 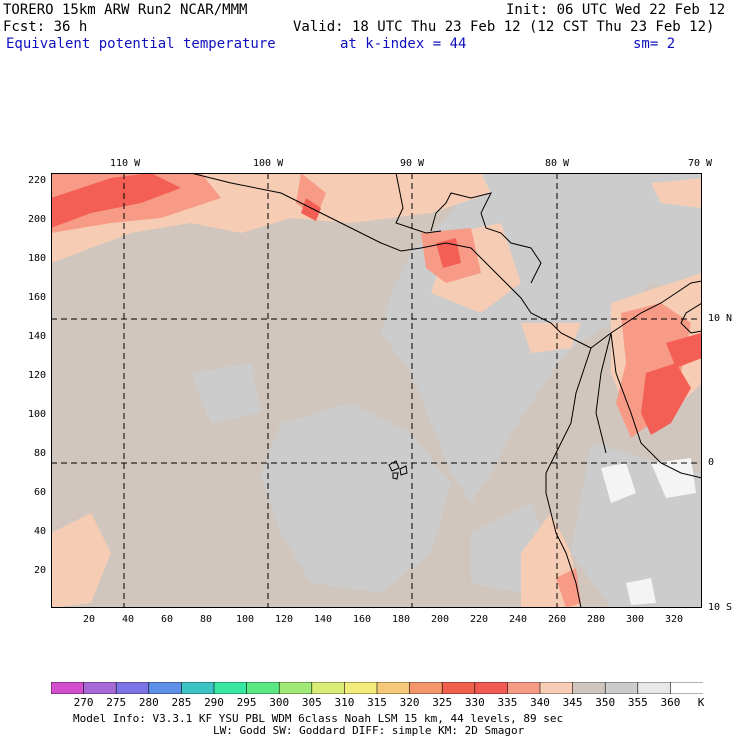 I want to click on colorbar-label: 340, so click(x=540, y=702).